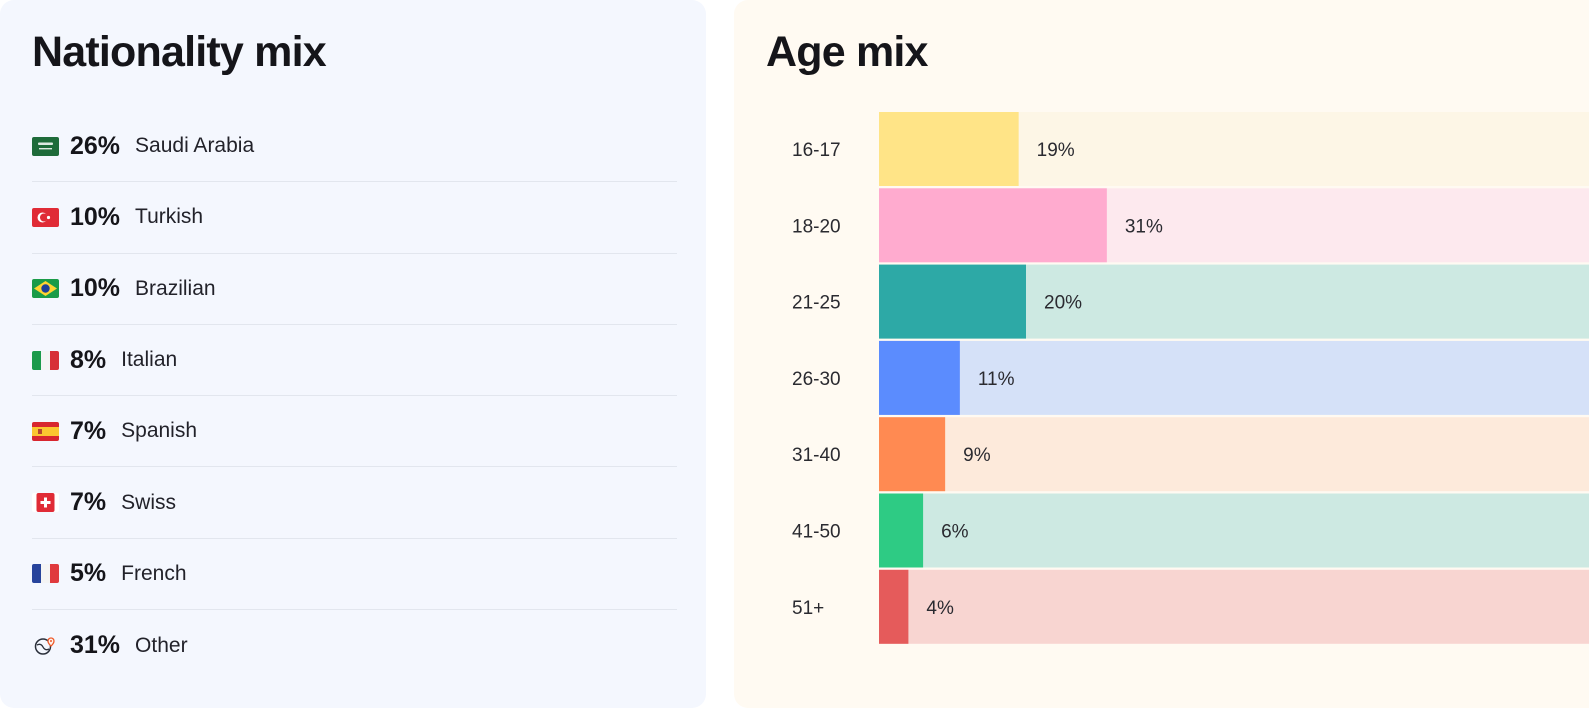 This screenshot has width=1589, height=708. I want to click on nationality-percent: 31%, so click(95, 645).